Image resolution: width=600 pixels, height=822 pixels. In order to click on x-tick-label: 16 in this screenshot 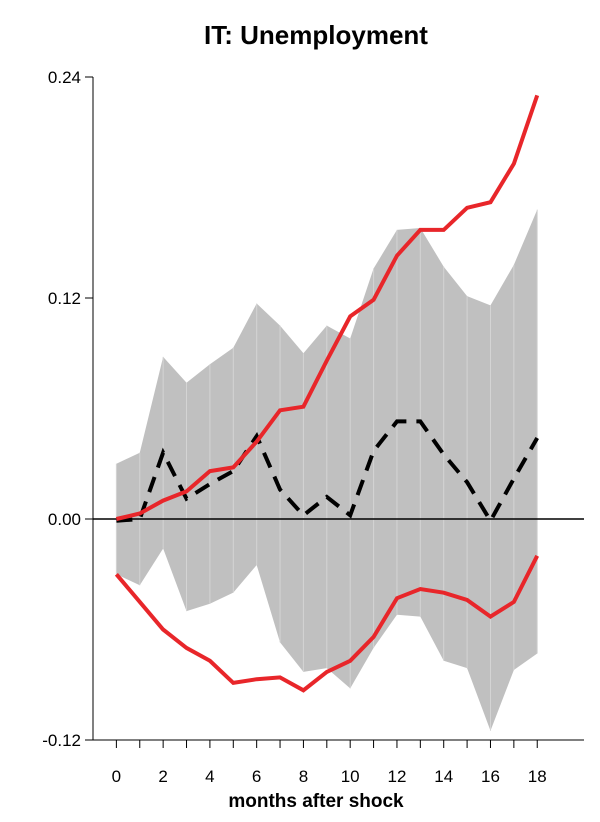, I will do `click(490, 776)`.